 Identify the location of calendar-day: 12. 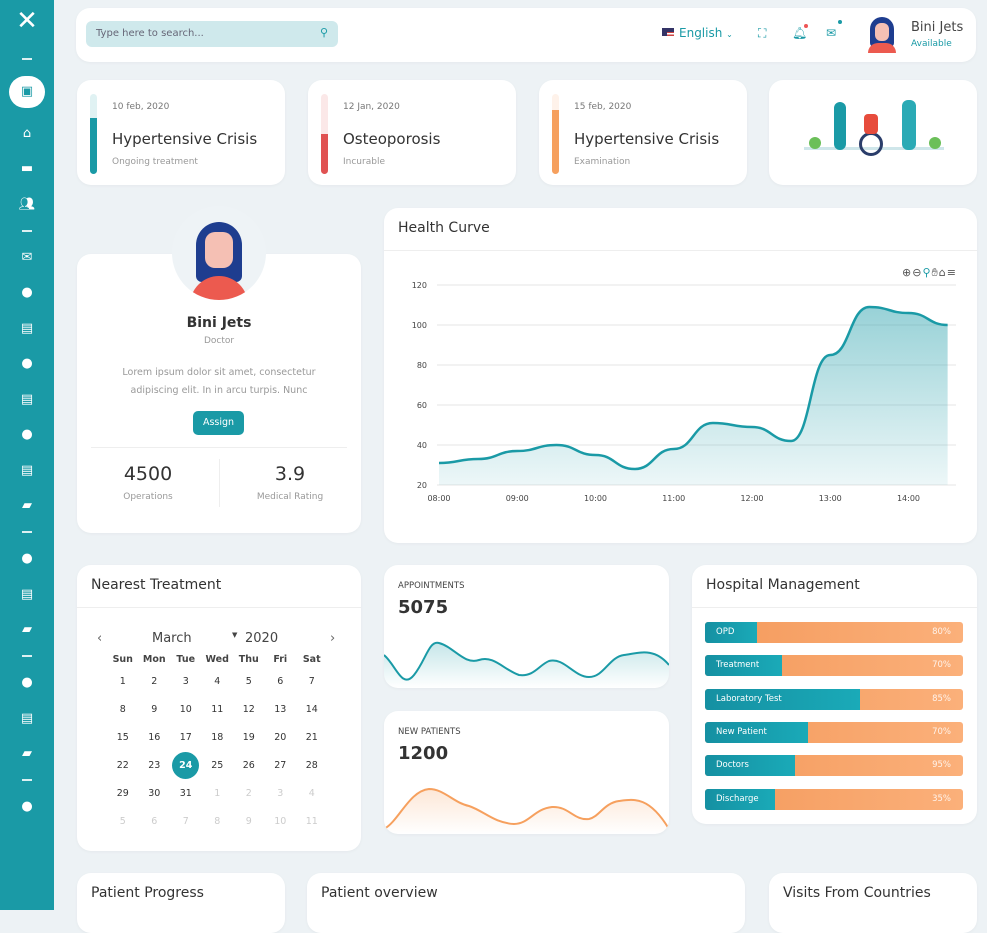
(249, 709).